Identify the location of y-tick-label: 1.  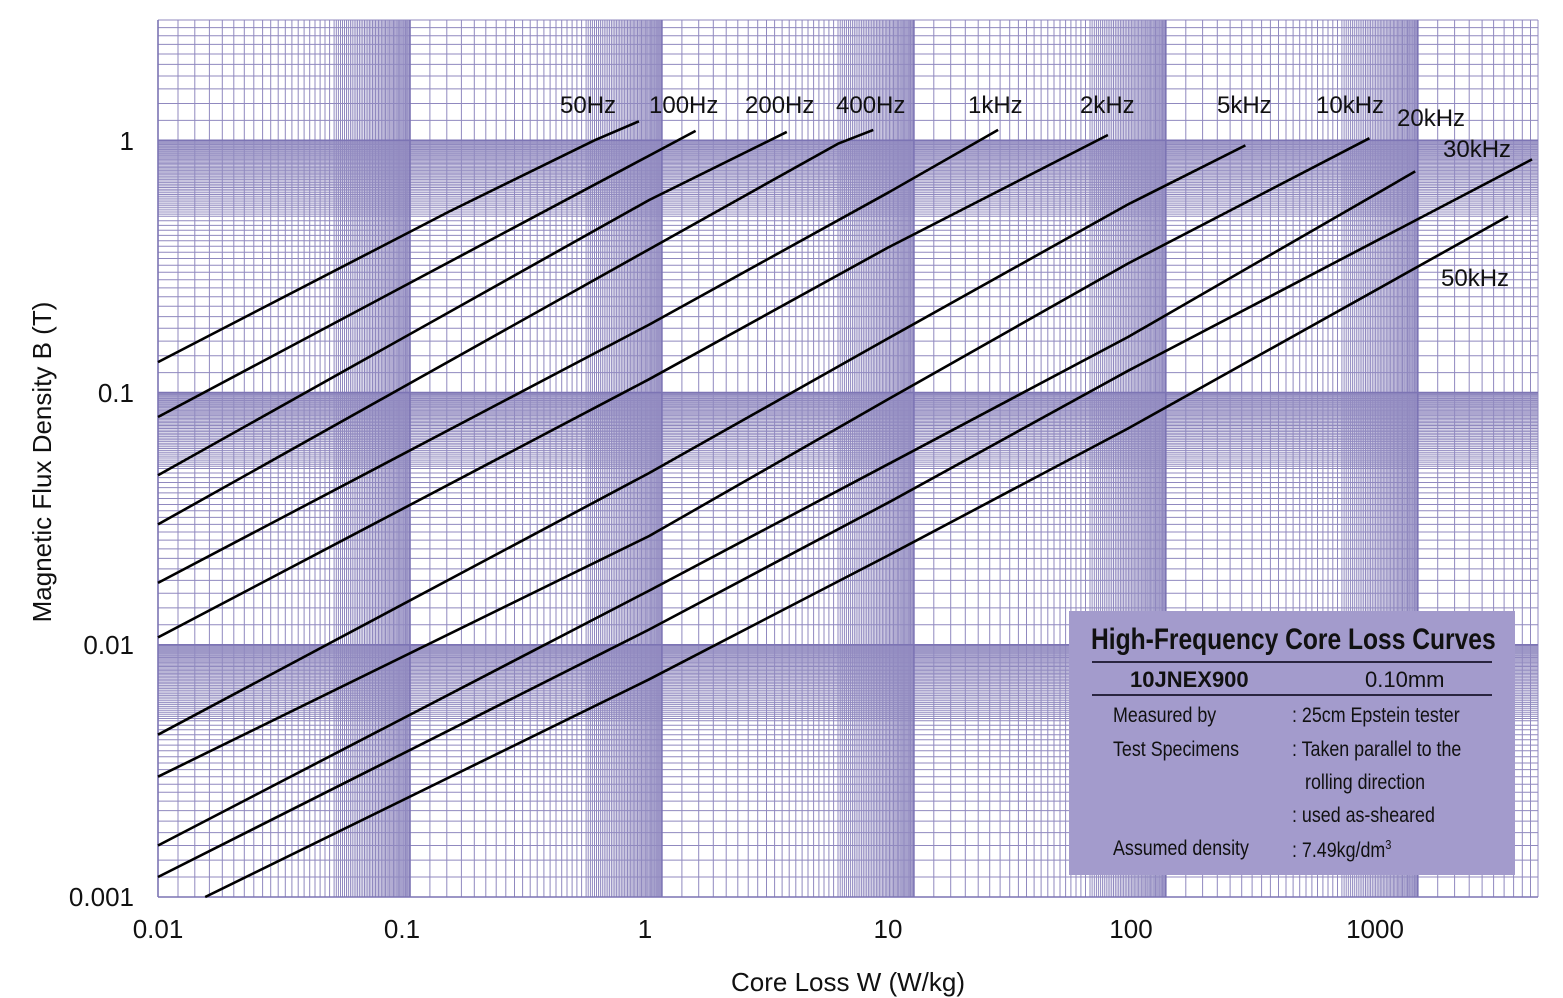
(127, 141).